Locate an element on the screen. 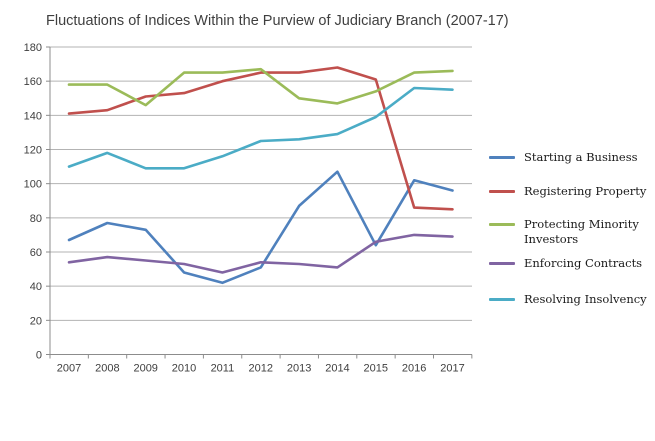 This screenshot has width=655, height=441. legend-item-enforcing-contracts: Enforcing Contracts is located at coordinates (565, 263).